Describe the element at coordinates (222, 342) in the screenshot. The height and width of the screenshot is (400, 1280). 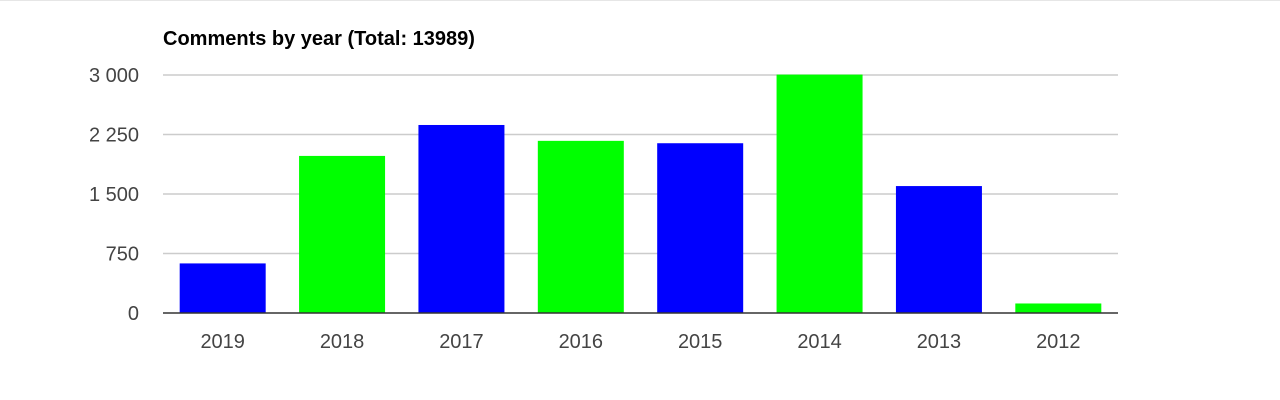
I see `x-tick-label: 2019` at that location.